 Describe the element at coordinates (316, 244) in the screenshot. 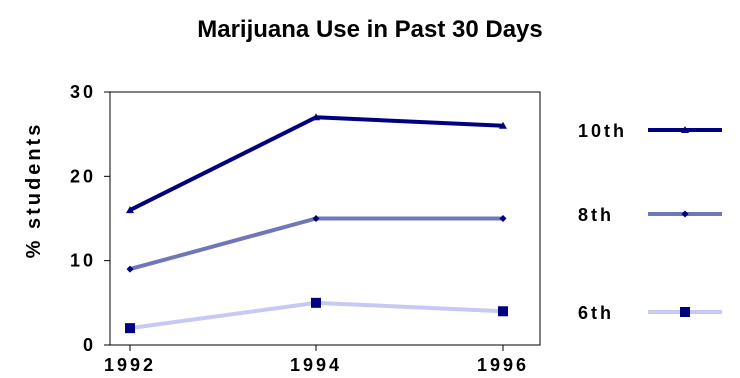

I see `series-line-8th` at that location.